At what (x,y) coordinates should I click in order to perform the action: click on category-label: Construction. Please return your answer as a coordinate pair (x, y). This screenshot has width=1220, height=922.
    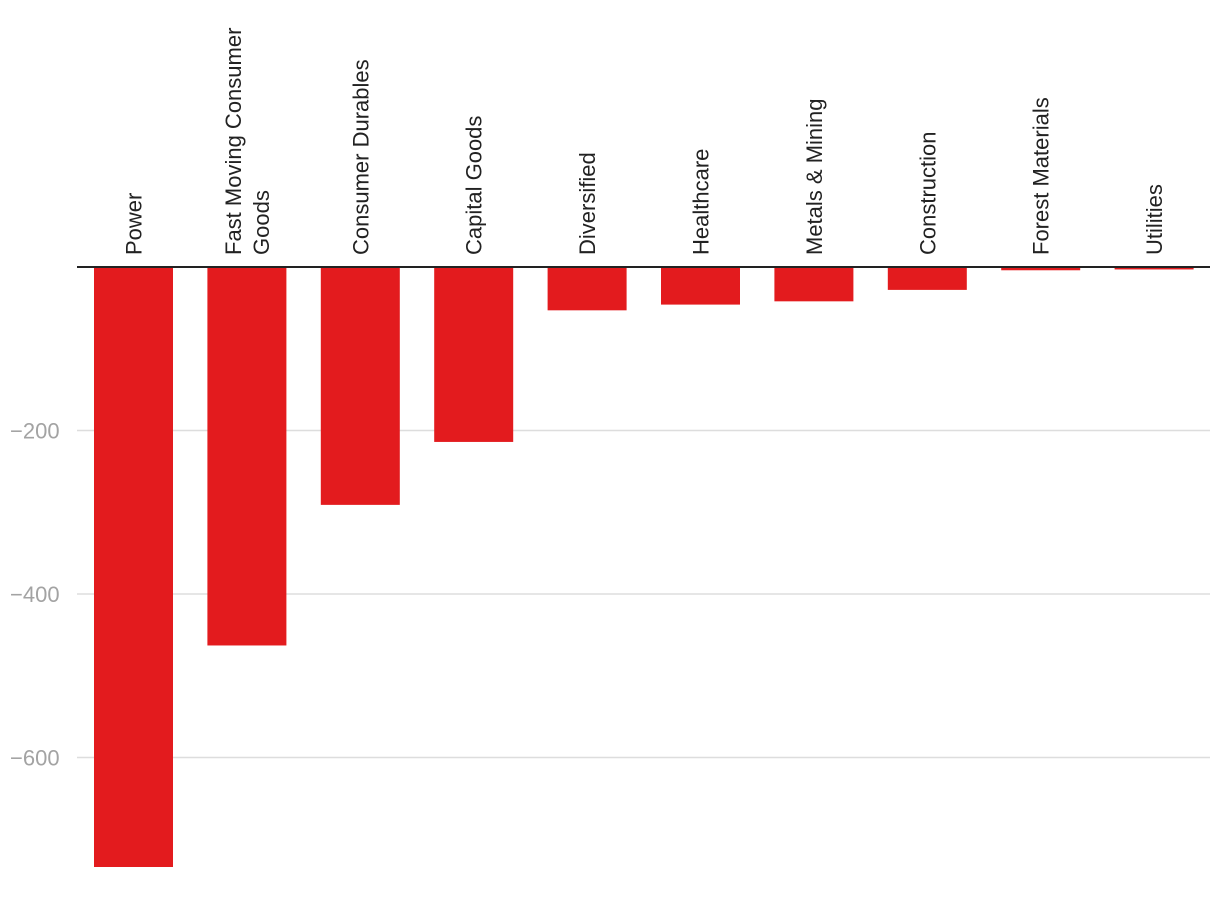
    Looking at the image, I should click on (927, 193).